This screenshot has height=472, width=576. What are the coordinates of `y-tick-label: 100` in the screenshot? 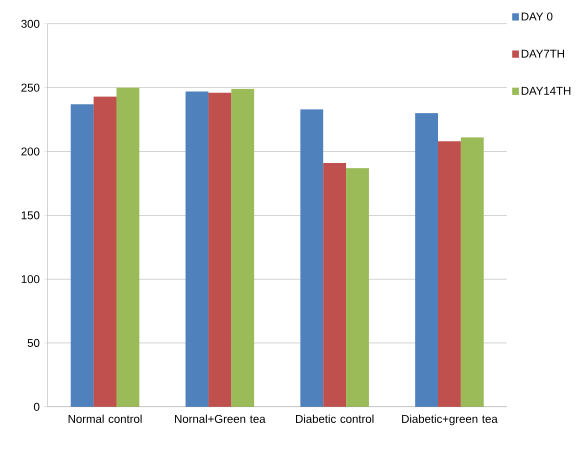 It's located at (31, 279).